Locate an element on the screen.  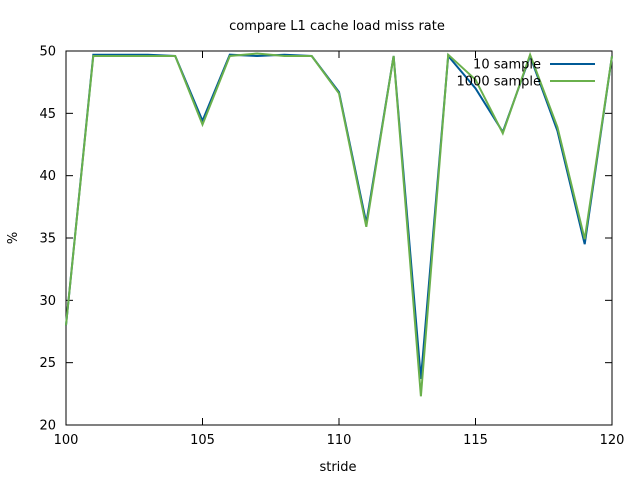
y-tick-label: 20 is located at coordinates (47, 426).